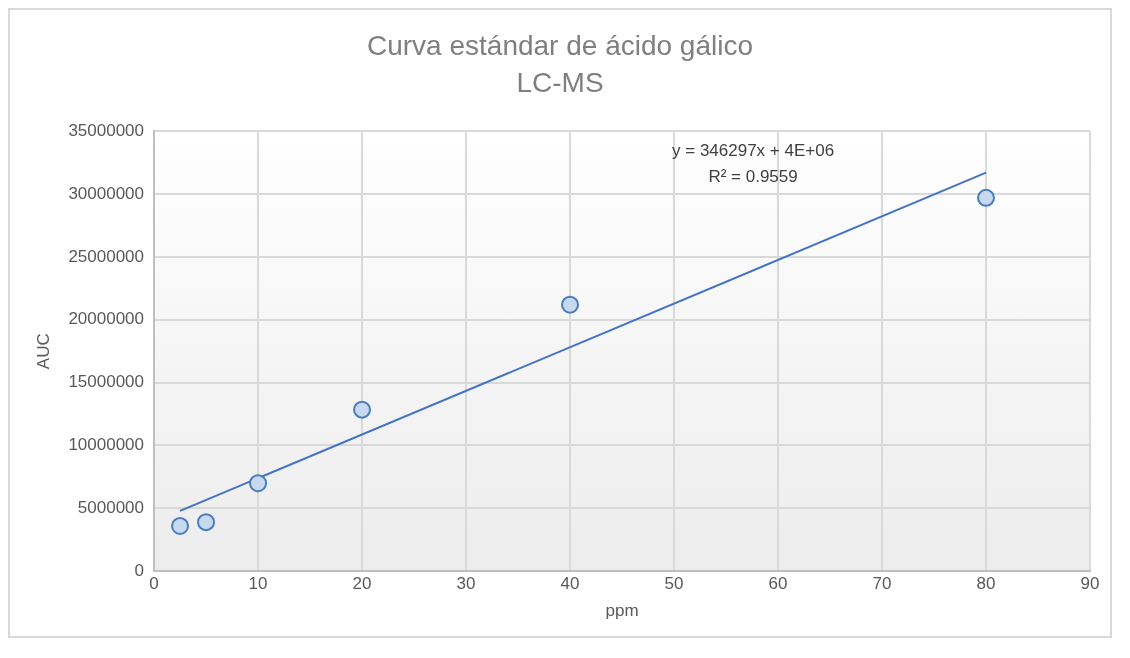 This screenshot has width=1130, height=658. I want to click on y-tick-label: 20000000, so click(106, 319).